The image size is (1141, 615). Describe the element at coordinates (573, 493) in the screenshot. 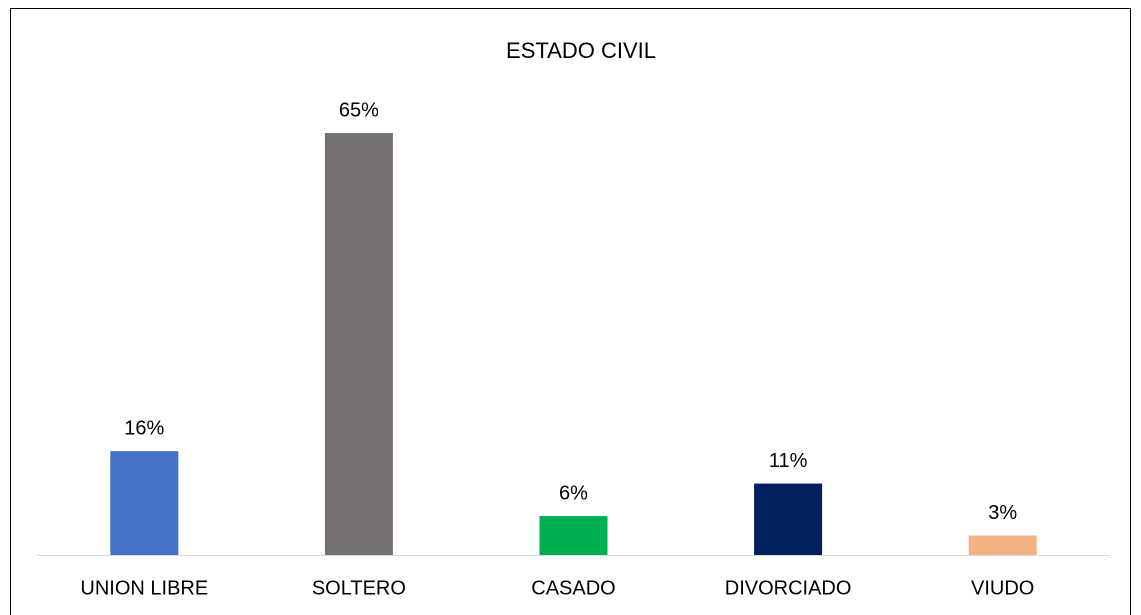

I see `data-label: 6%` at that location.